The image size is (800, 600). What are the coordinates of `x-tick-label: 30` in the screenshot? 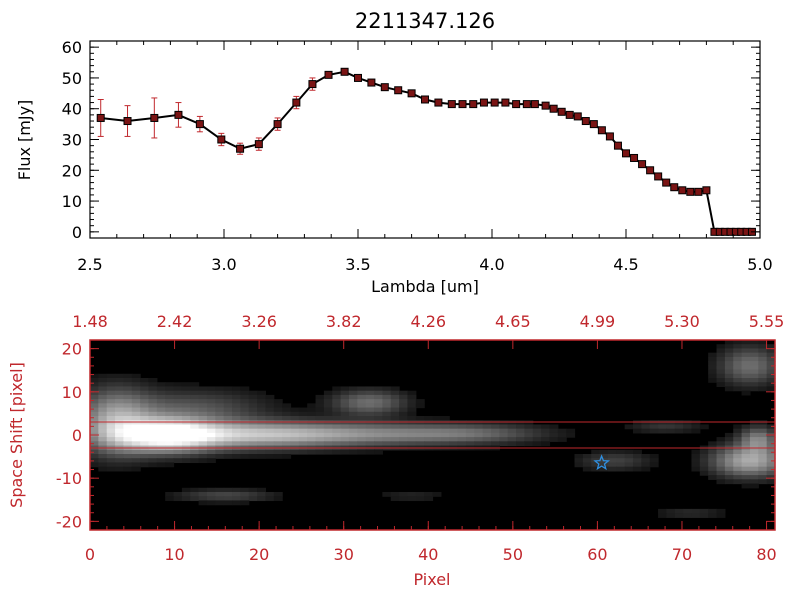 It's located at (344, 554).